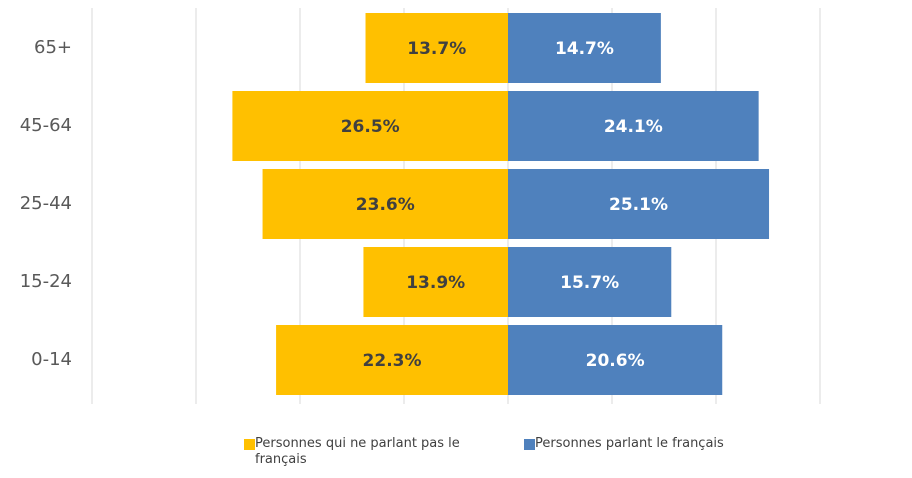 The width and height of the screenshot is (912, 478). I want to click on data-label: 22.3%, so click(392, 361).